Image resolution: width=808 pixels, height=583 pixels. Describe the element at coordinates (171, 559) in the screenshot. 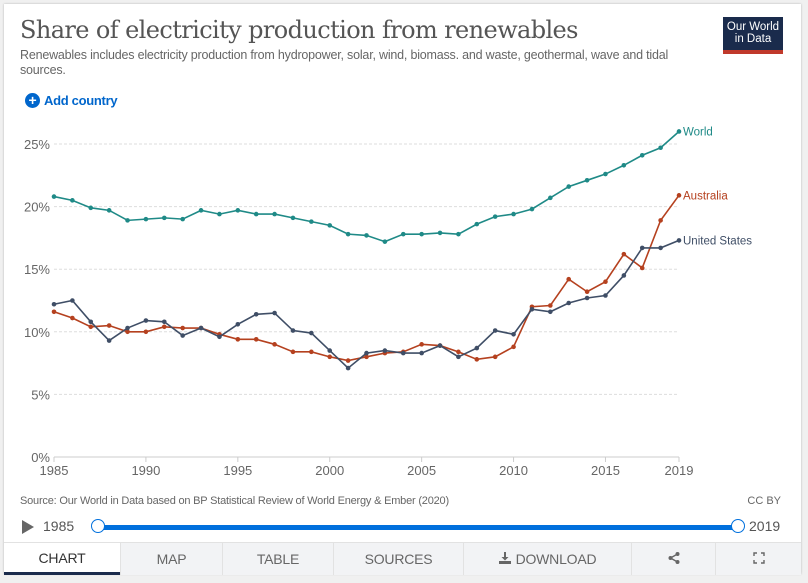

I see `tab-map: MAP` at that location.